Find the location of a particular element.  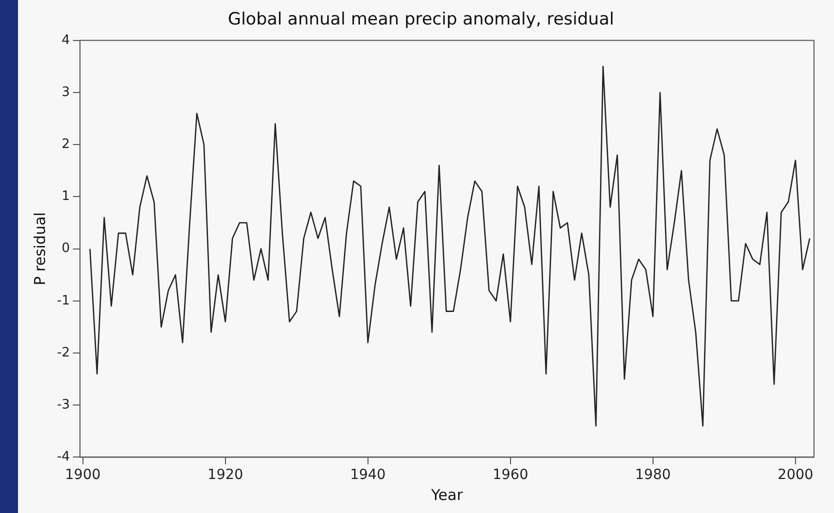

x-tick-label: 1980 is located at coordinates (653, 475).